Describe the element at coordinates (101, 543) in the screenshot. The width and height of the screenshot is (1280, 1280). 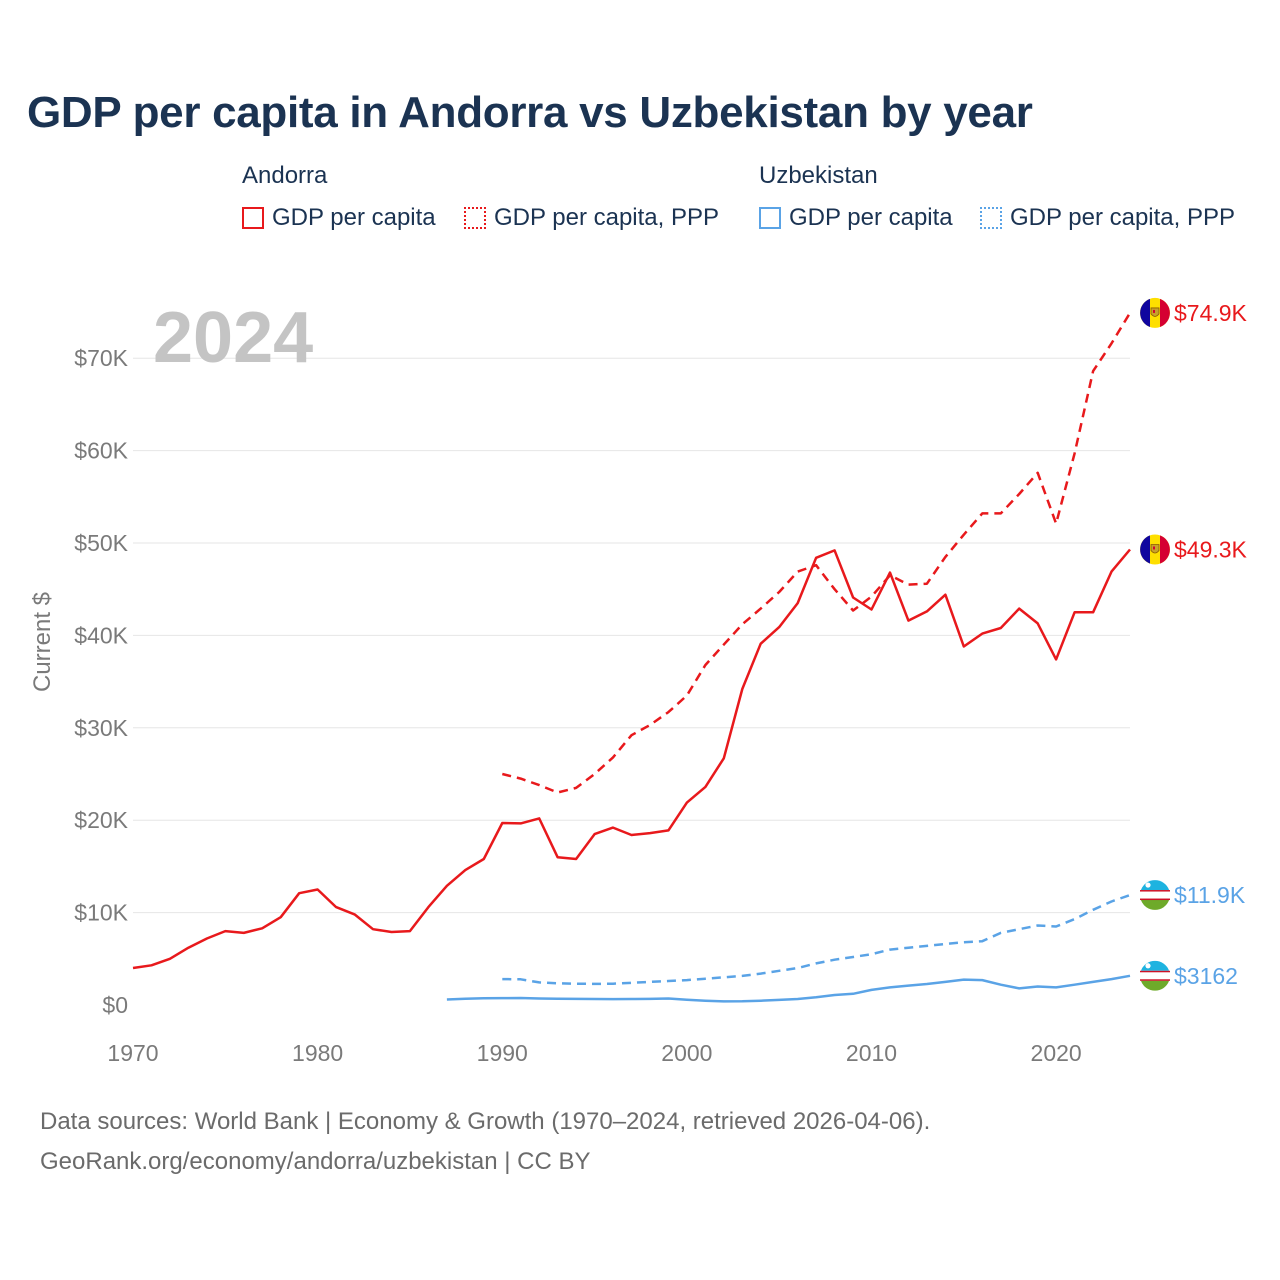
I see `y-tick-label: $50K` at that location.